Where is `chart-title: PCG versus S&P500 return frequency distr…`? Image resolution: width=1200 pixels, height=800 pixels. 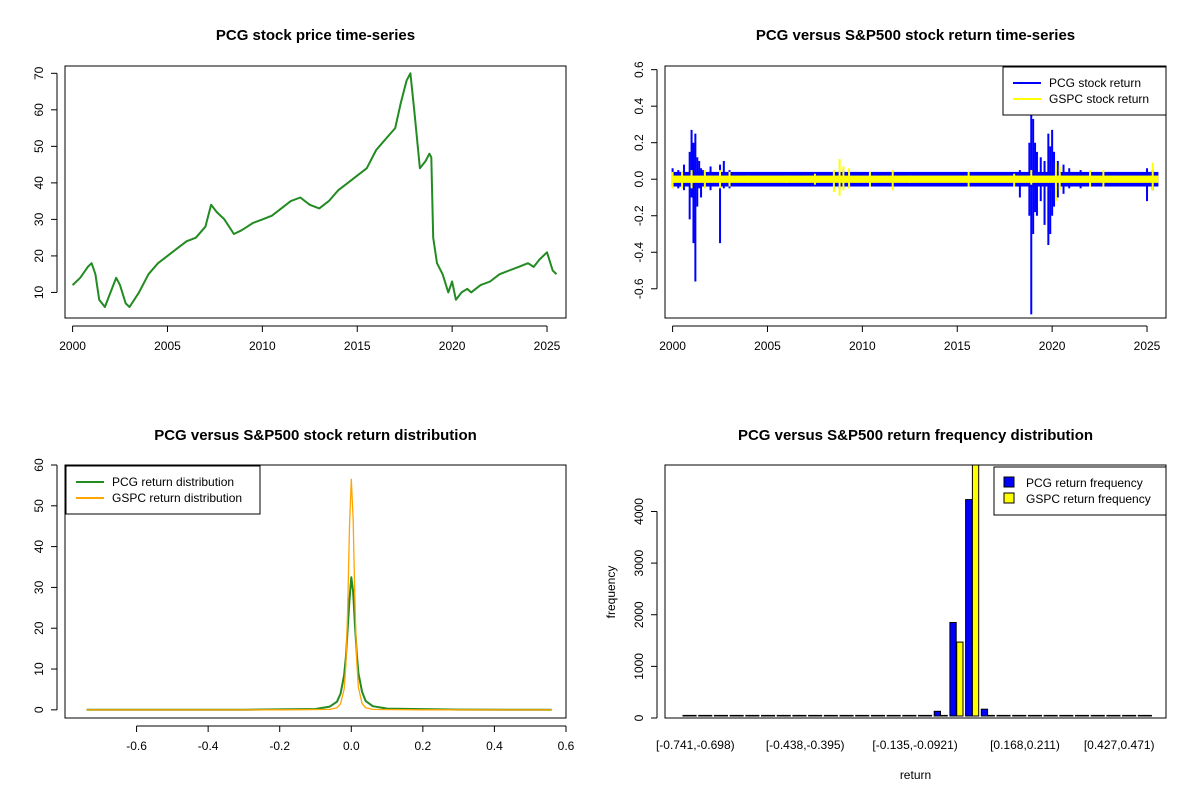
chart-title: PCG versus S&P500 return frequency distr… is located at coordinates (915, 435).